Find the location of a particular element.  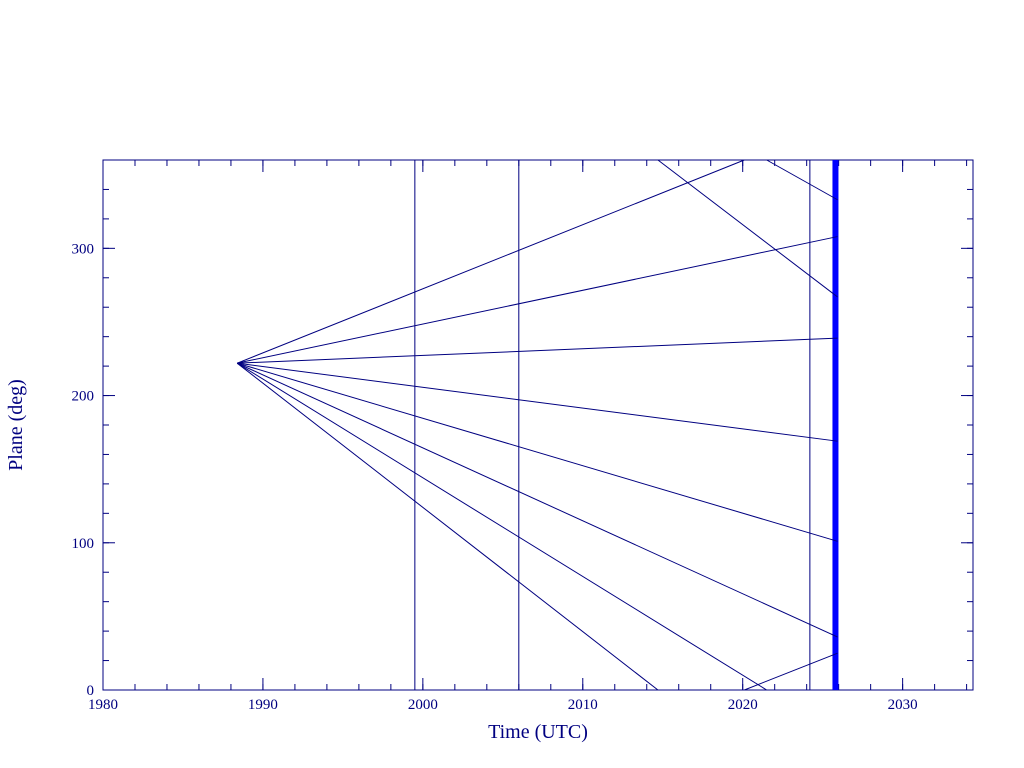

y-tick-label: 200 is located at coordinates (83, 397).